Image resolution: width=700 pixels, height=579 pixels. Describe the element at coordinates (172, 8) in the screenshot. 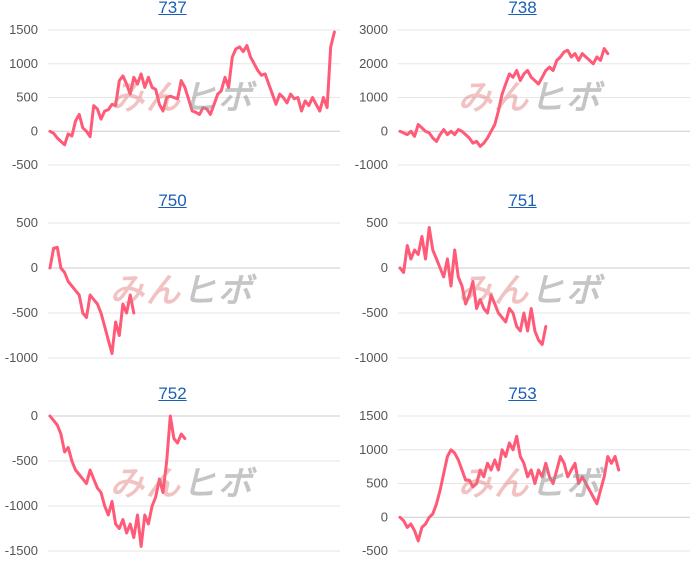

I see `chart-title-737: 737` at that location.